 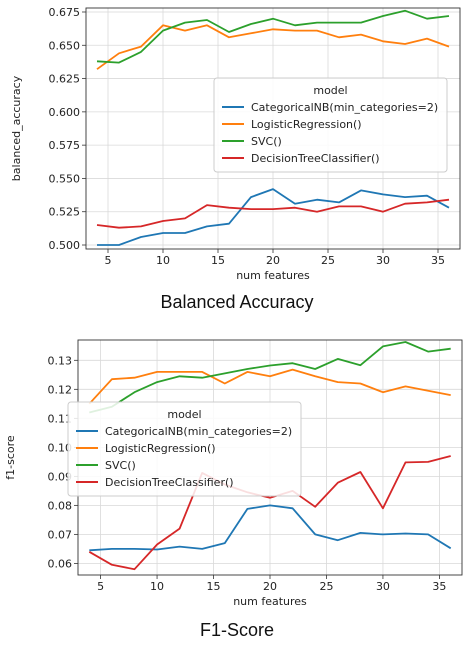 What do you see at coordinates (60, 389) in the screenshot?
I see `y-tick-label: 0.12` at bounding box center [60, 389].